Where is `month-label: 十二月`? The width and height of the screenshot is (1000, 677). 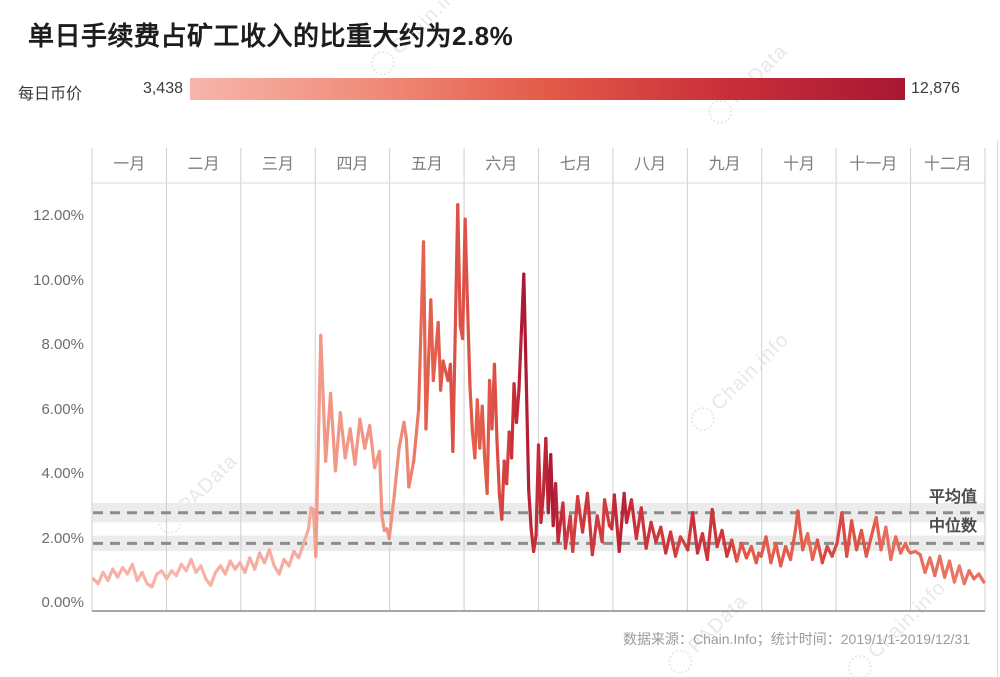 month-label: 十二月 is located at coordinates (947, 164).